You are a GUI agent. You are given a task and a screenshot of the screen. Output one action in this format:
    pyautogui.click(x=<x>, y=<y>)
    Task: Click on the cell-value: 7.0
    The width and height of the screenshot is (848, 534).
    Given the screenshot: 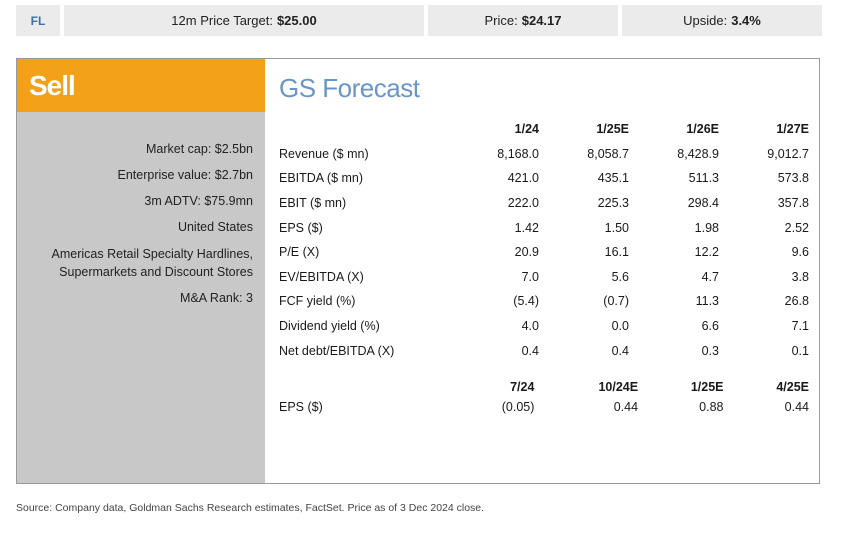 What is the action you would take?
    pyautogui.click(x=530, y=276)
    